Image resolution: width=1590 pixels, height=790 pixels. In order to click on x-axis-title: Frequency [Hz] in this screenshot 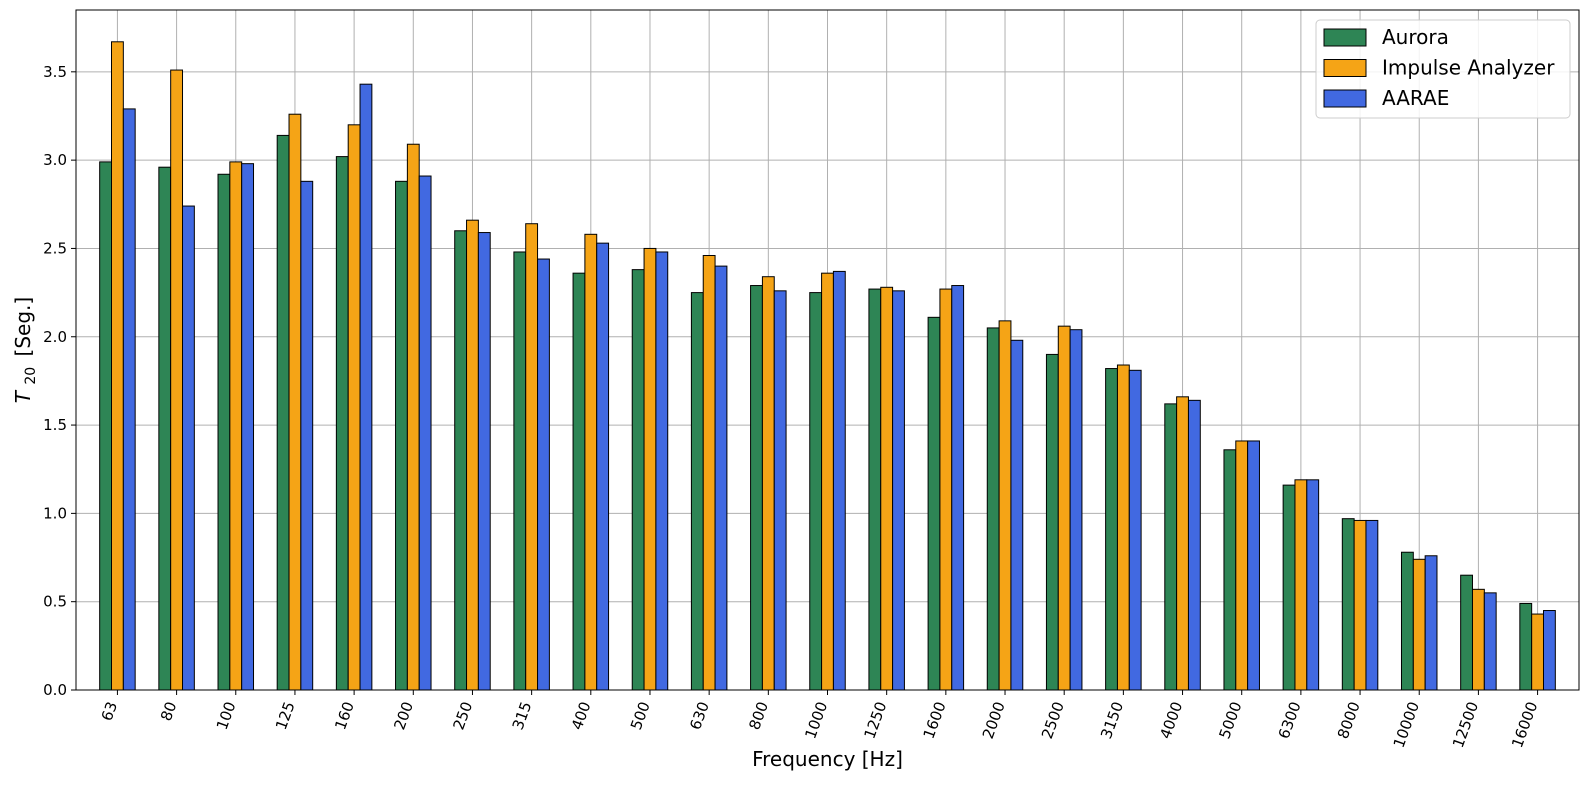, I will do `click(827, 759)`.